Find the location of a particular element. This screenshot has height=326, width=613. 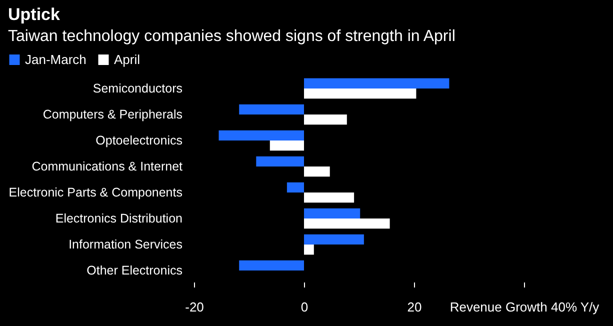

y-tick-label: Optoelectronics is located at coordinates (139, 140).